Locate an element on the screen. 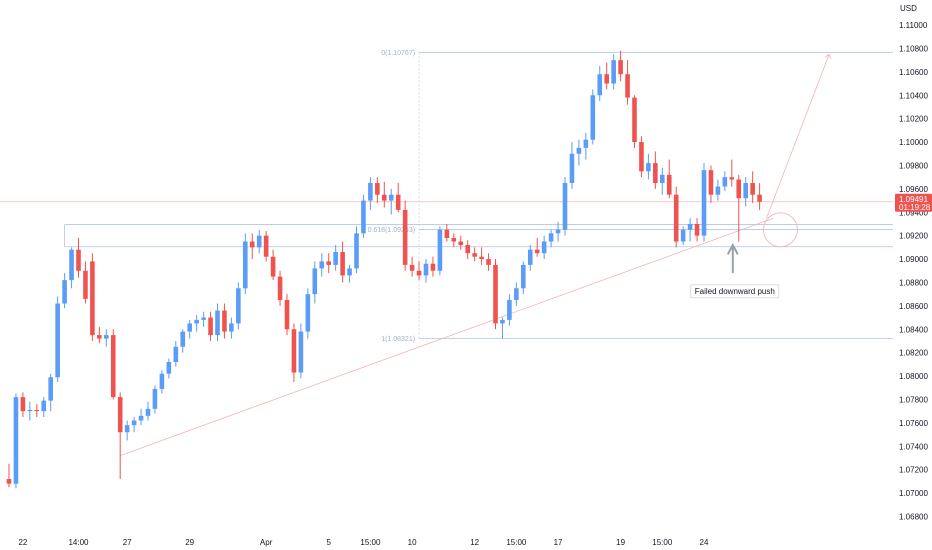 This screenshot has height=550, width=932. price-tick-label: 1.10800 is located at coordinates (913, 48).